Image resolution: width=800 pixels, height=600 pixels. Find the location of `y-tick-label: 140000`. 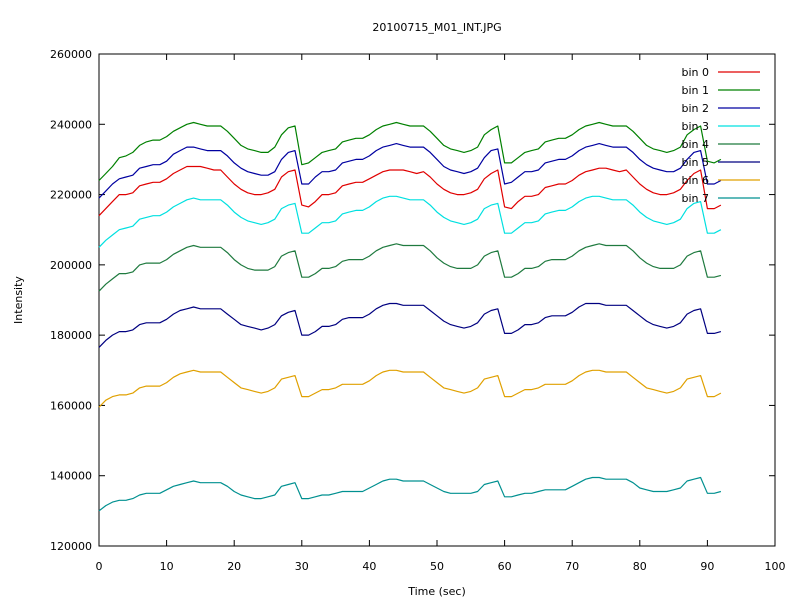

y-tick-label: 140000 is located at coordinates (71, 476).